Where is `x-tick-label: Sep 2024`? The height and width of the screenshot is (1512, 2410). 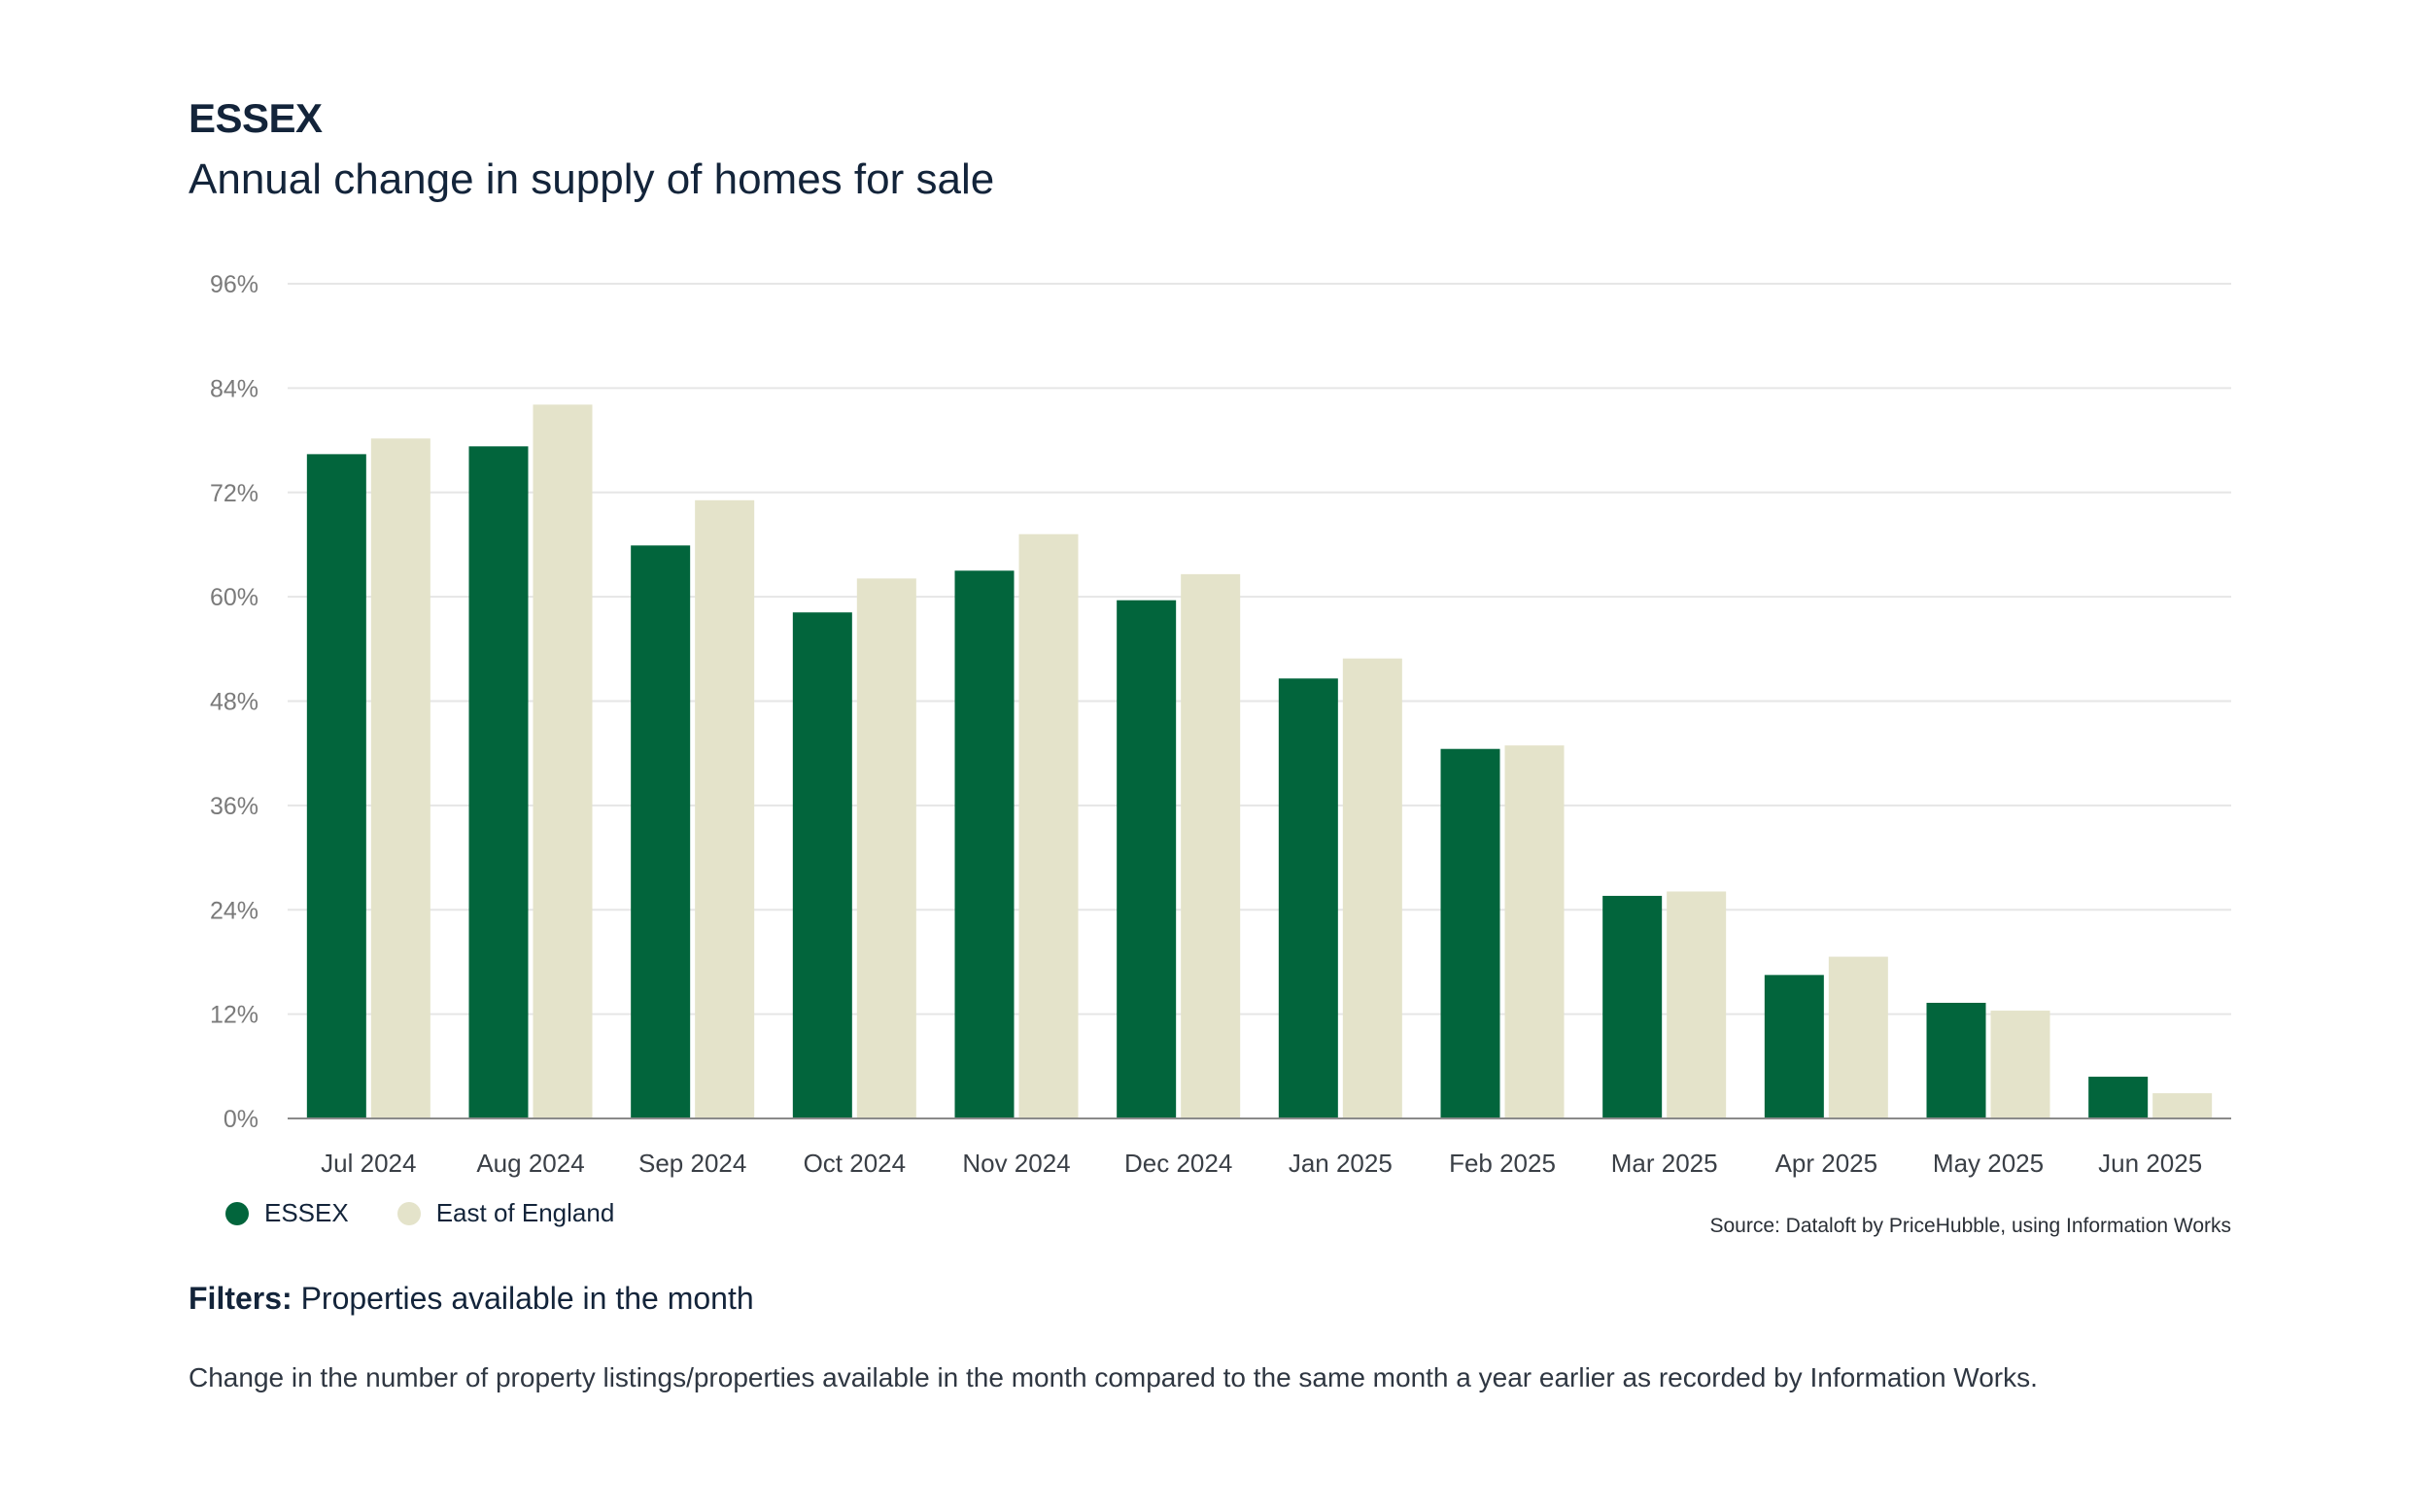 x-tick-label: Sep 2024 is located at coordinates (692, 1163).